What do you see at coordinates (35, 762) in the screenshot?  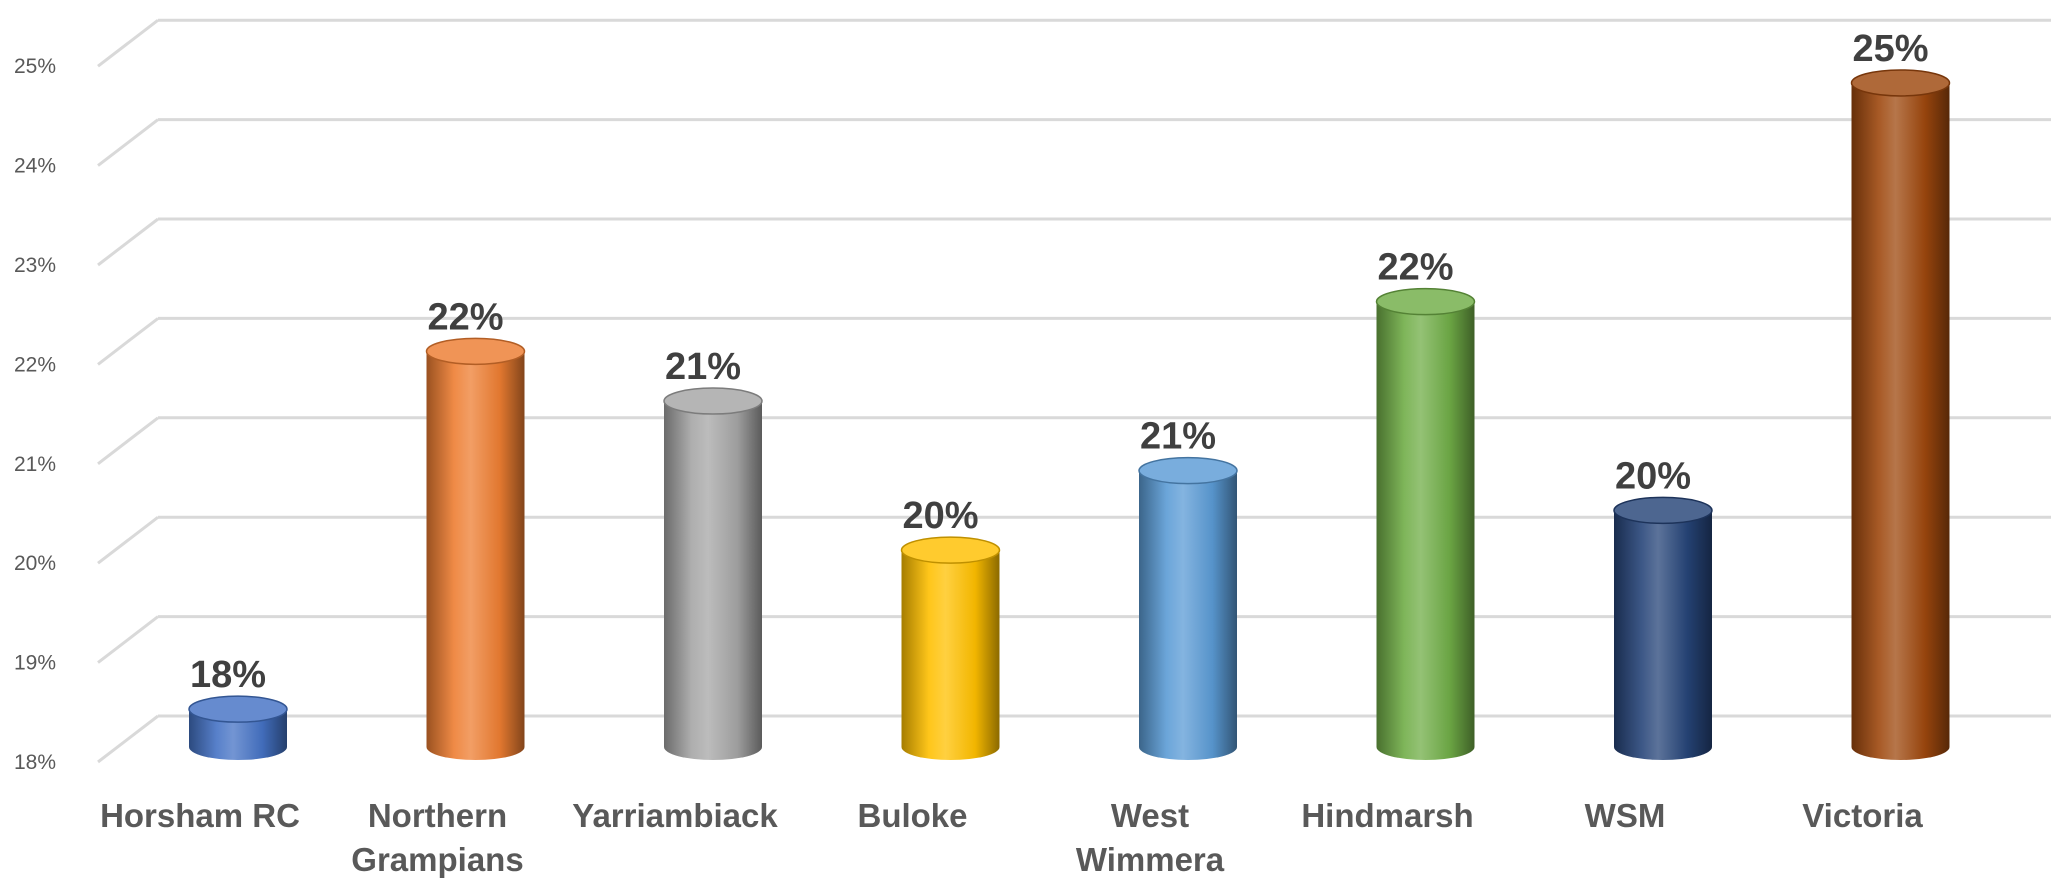 I see `y-tick-label: 18%` at bounding box center [35, 762].